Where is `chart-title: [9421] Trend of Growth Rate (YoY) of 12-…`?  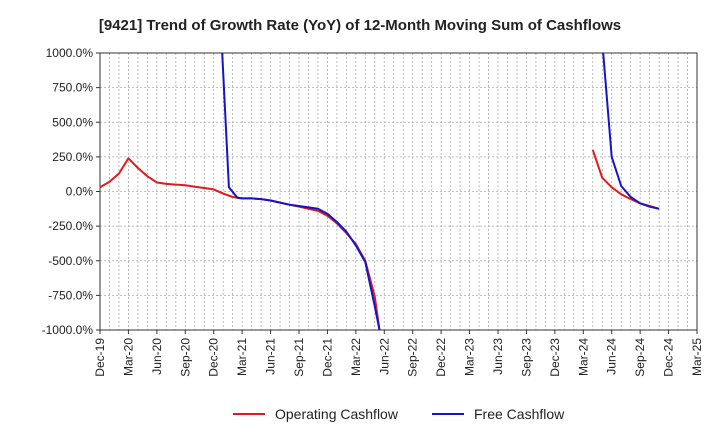
chart-title: [9421] Trend of Growth Rate (YoY) of 12-… is located at coordinates (360, 25).